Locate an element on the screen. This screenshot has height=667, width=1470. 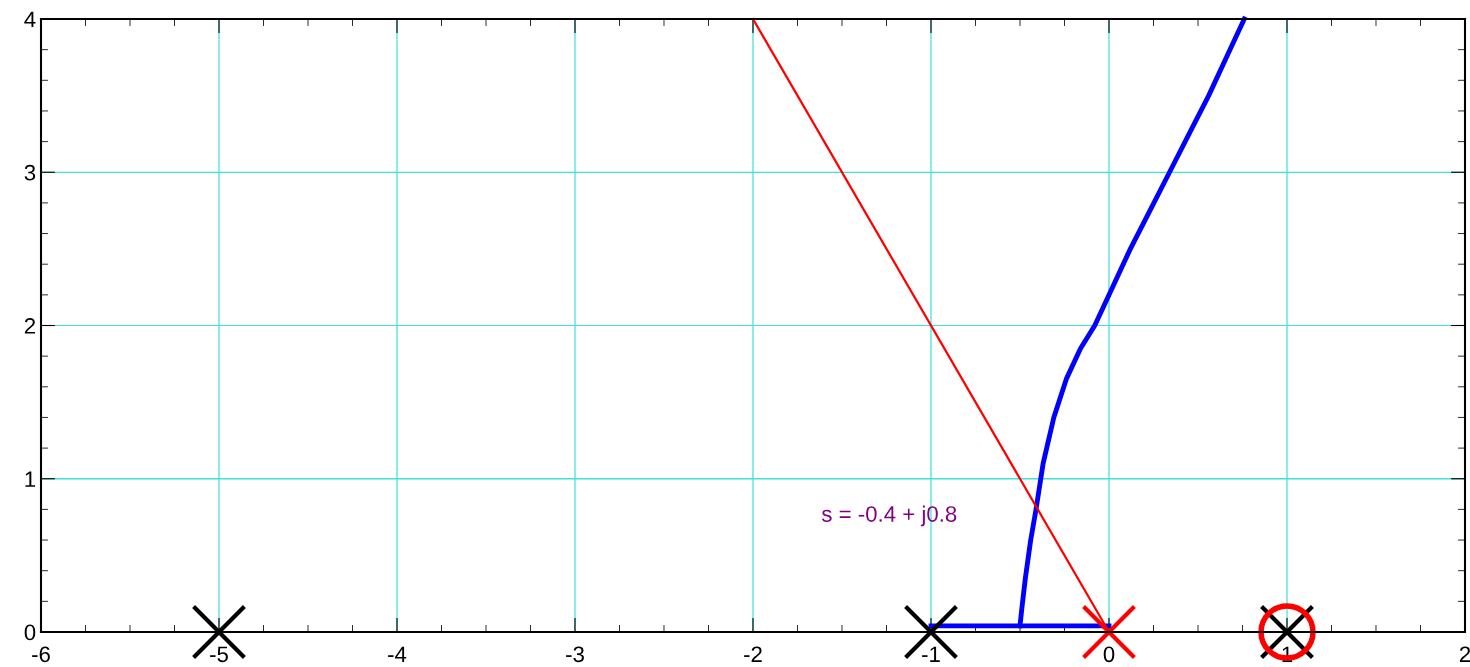
y-tick-label: 3 is located at coordinates (30, 172).